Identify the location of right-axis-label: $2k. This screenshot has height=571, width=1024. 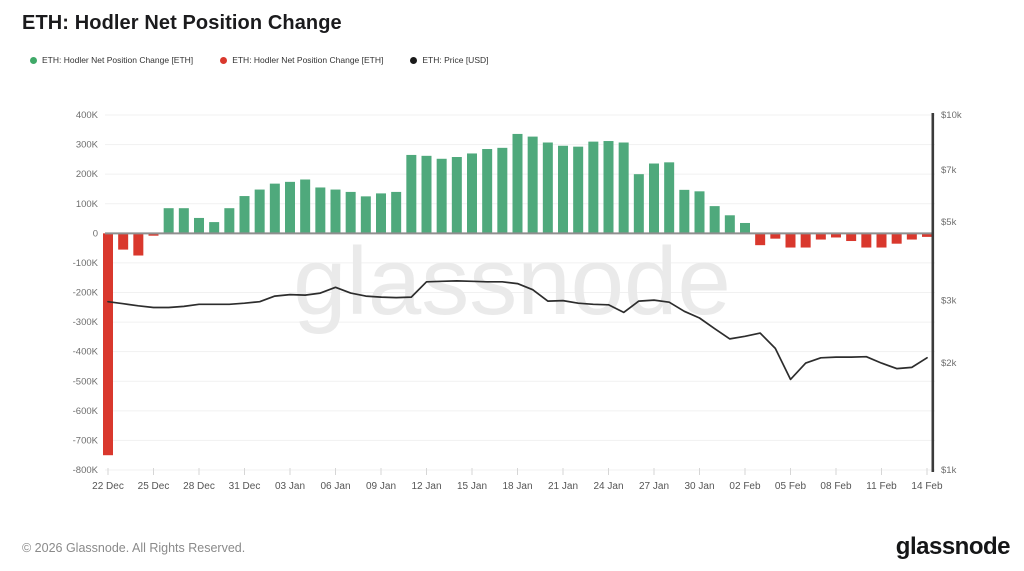
(949, 363).